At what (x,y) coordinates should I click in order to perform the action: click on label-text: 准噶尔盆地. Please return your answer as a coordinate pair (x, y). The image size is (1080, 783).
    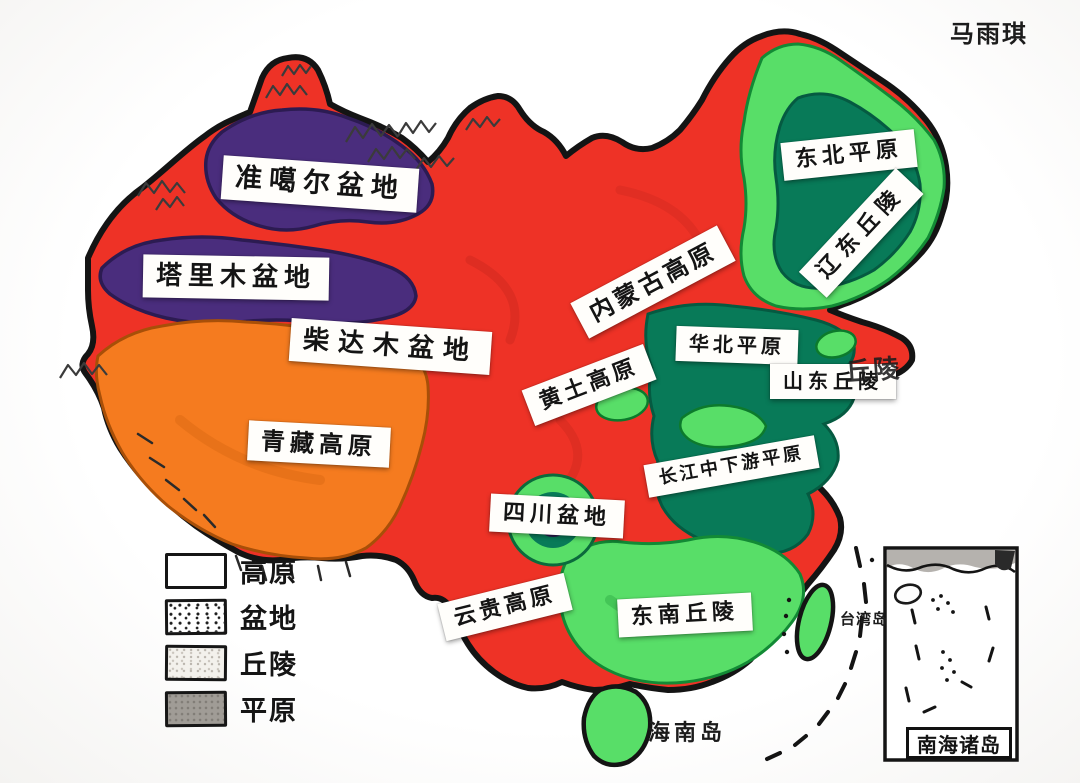
    Looking at the image, I should click on (320, 183).